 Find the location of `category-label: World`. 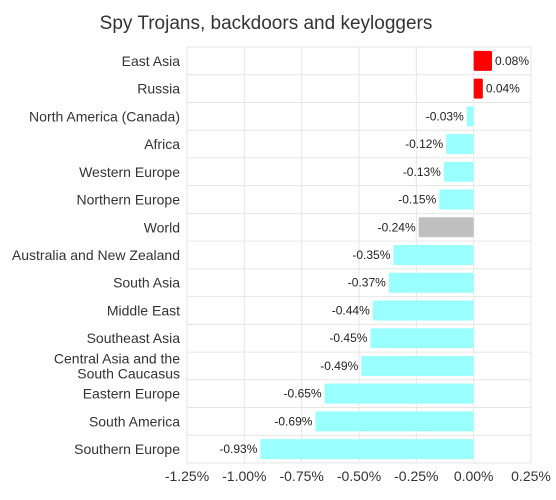

category-label: World is located at coordinates (162, 227).